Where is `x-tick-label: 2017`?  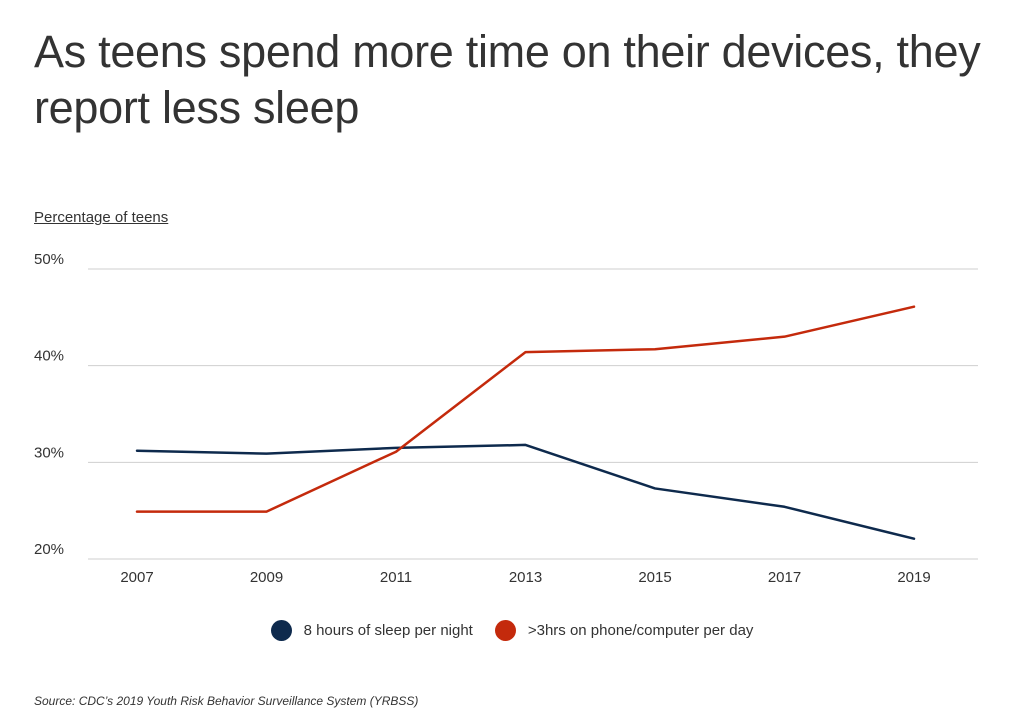 x-tick-label: 2017 is located at coordinates (784, 577).